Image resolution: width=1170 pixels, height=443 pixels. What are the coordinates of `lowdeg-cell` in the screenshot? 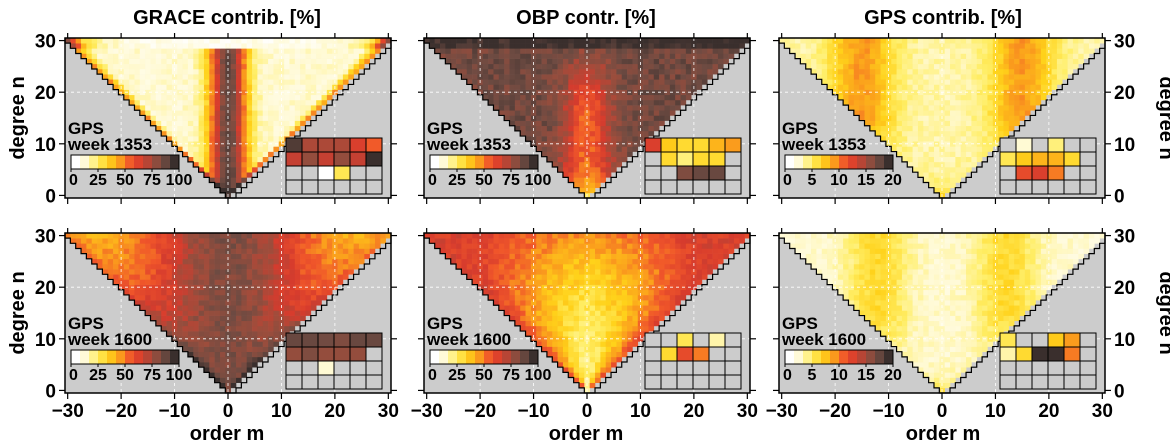 It's located at (310, 159).